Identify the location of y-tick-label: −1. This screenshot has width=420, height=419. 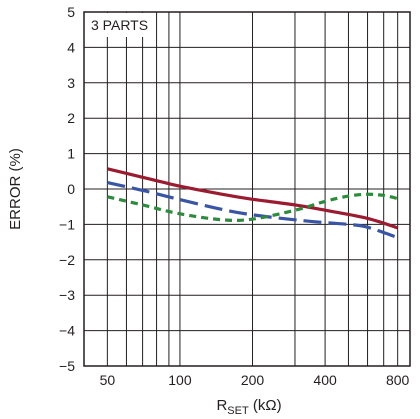
(67, 224).